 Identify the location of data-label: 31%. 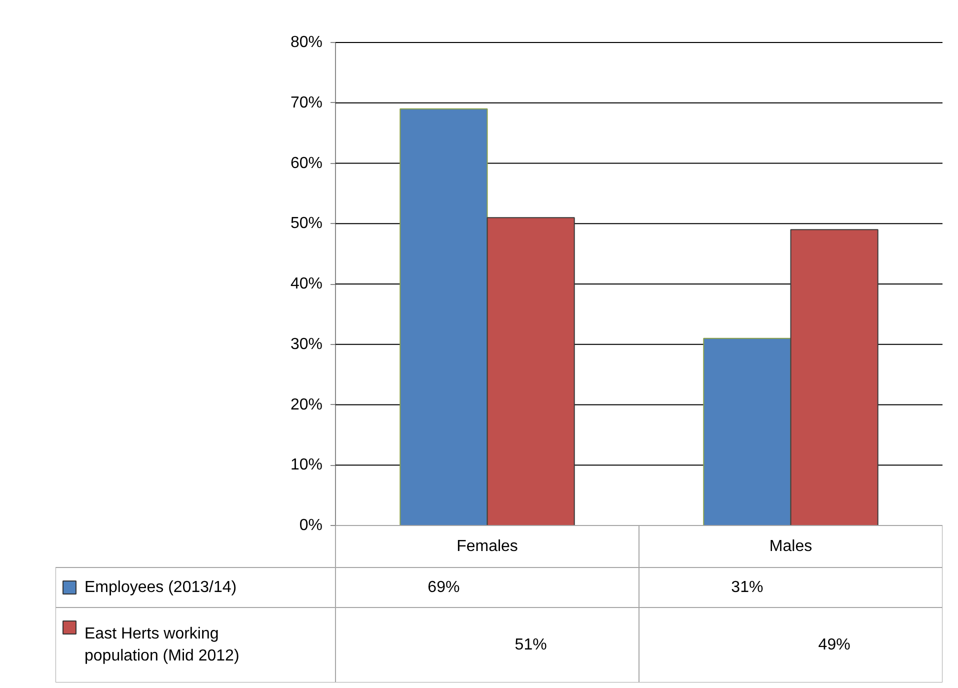
(747, 587).